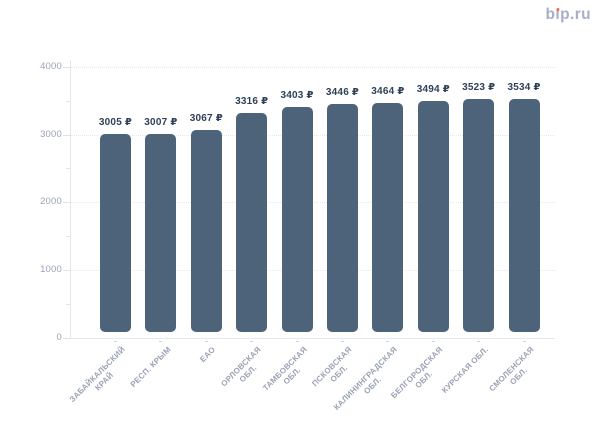 This screenshot has width=600, height=427. I want to click on x-axis-label-text: ЗАБАЙКАЛЬСКИЙ КРАЙ, so click(97, 375).